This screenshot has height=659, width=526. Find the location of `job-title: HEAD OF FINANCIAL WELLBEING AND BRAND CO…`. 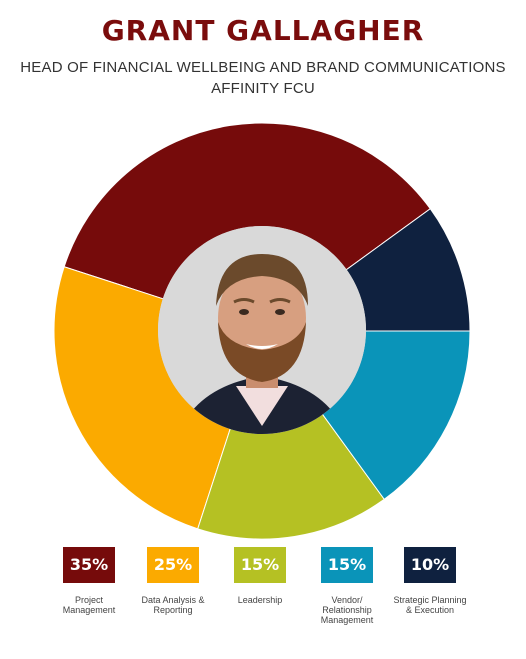

job-title: HEAD OF FINANCIAL WELLBEING AND BRAND CO… is located at coordinates (263, 67).